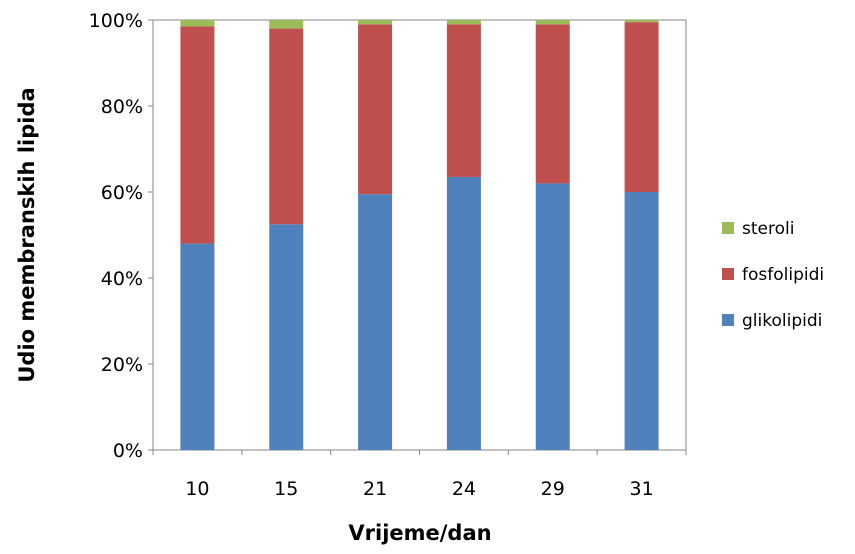 The image size is (855, 554). Describe the element at coordinates (27, 234) in the screenshot. I see `y-axis-title: Udio membranskih lipida` at that location.